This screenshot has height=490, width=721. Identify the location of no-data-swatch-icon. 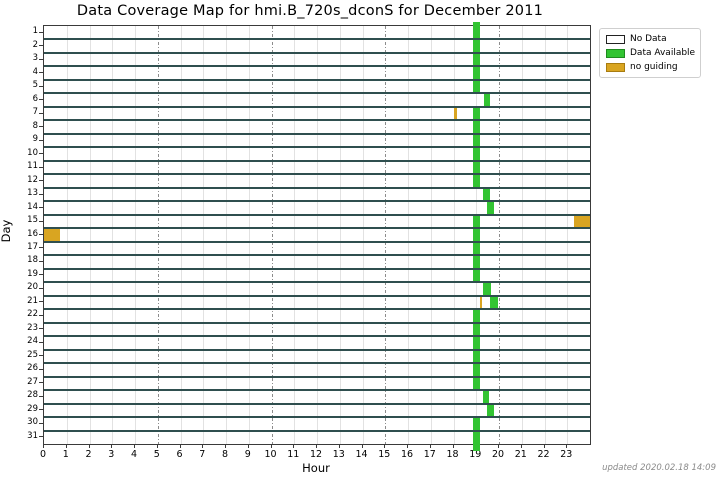
(615, 39).